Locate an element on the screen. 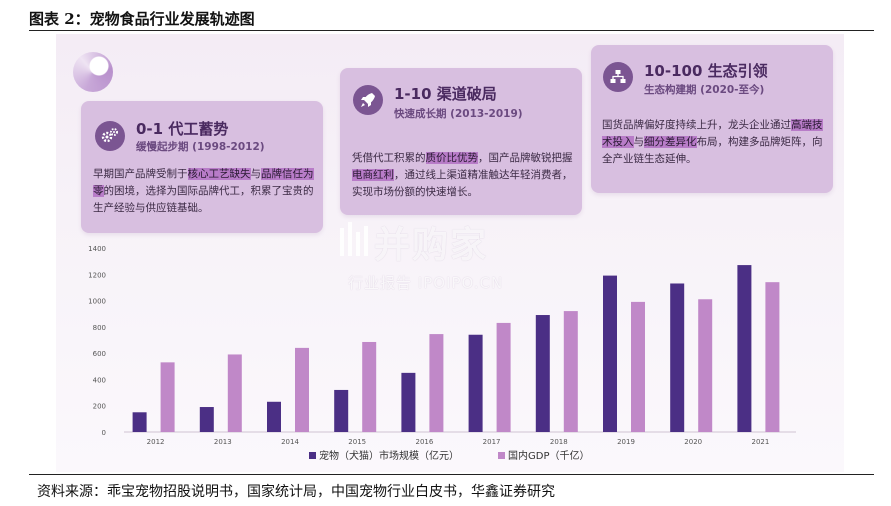  source-note: 资料来源：乖宝宠物招股说明书，国家统计局，中国宠物行业白皮书，华鑫证券研究 is located at coordinates (296, 492).